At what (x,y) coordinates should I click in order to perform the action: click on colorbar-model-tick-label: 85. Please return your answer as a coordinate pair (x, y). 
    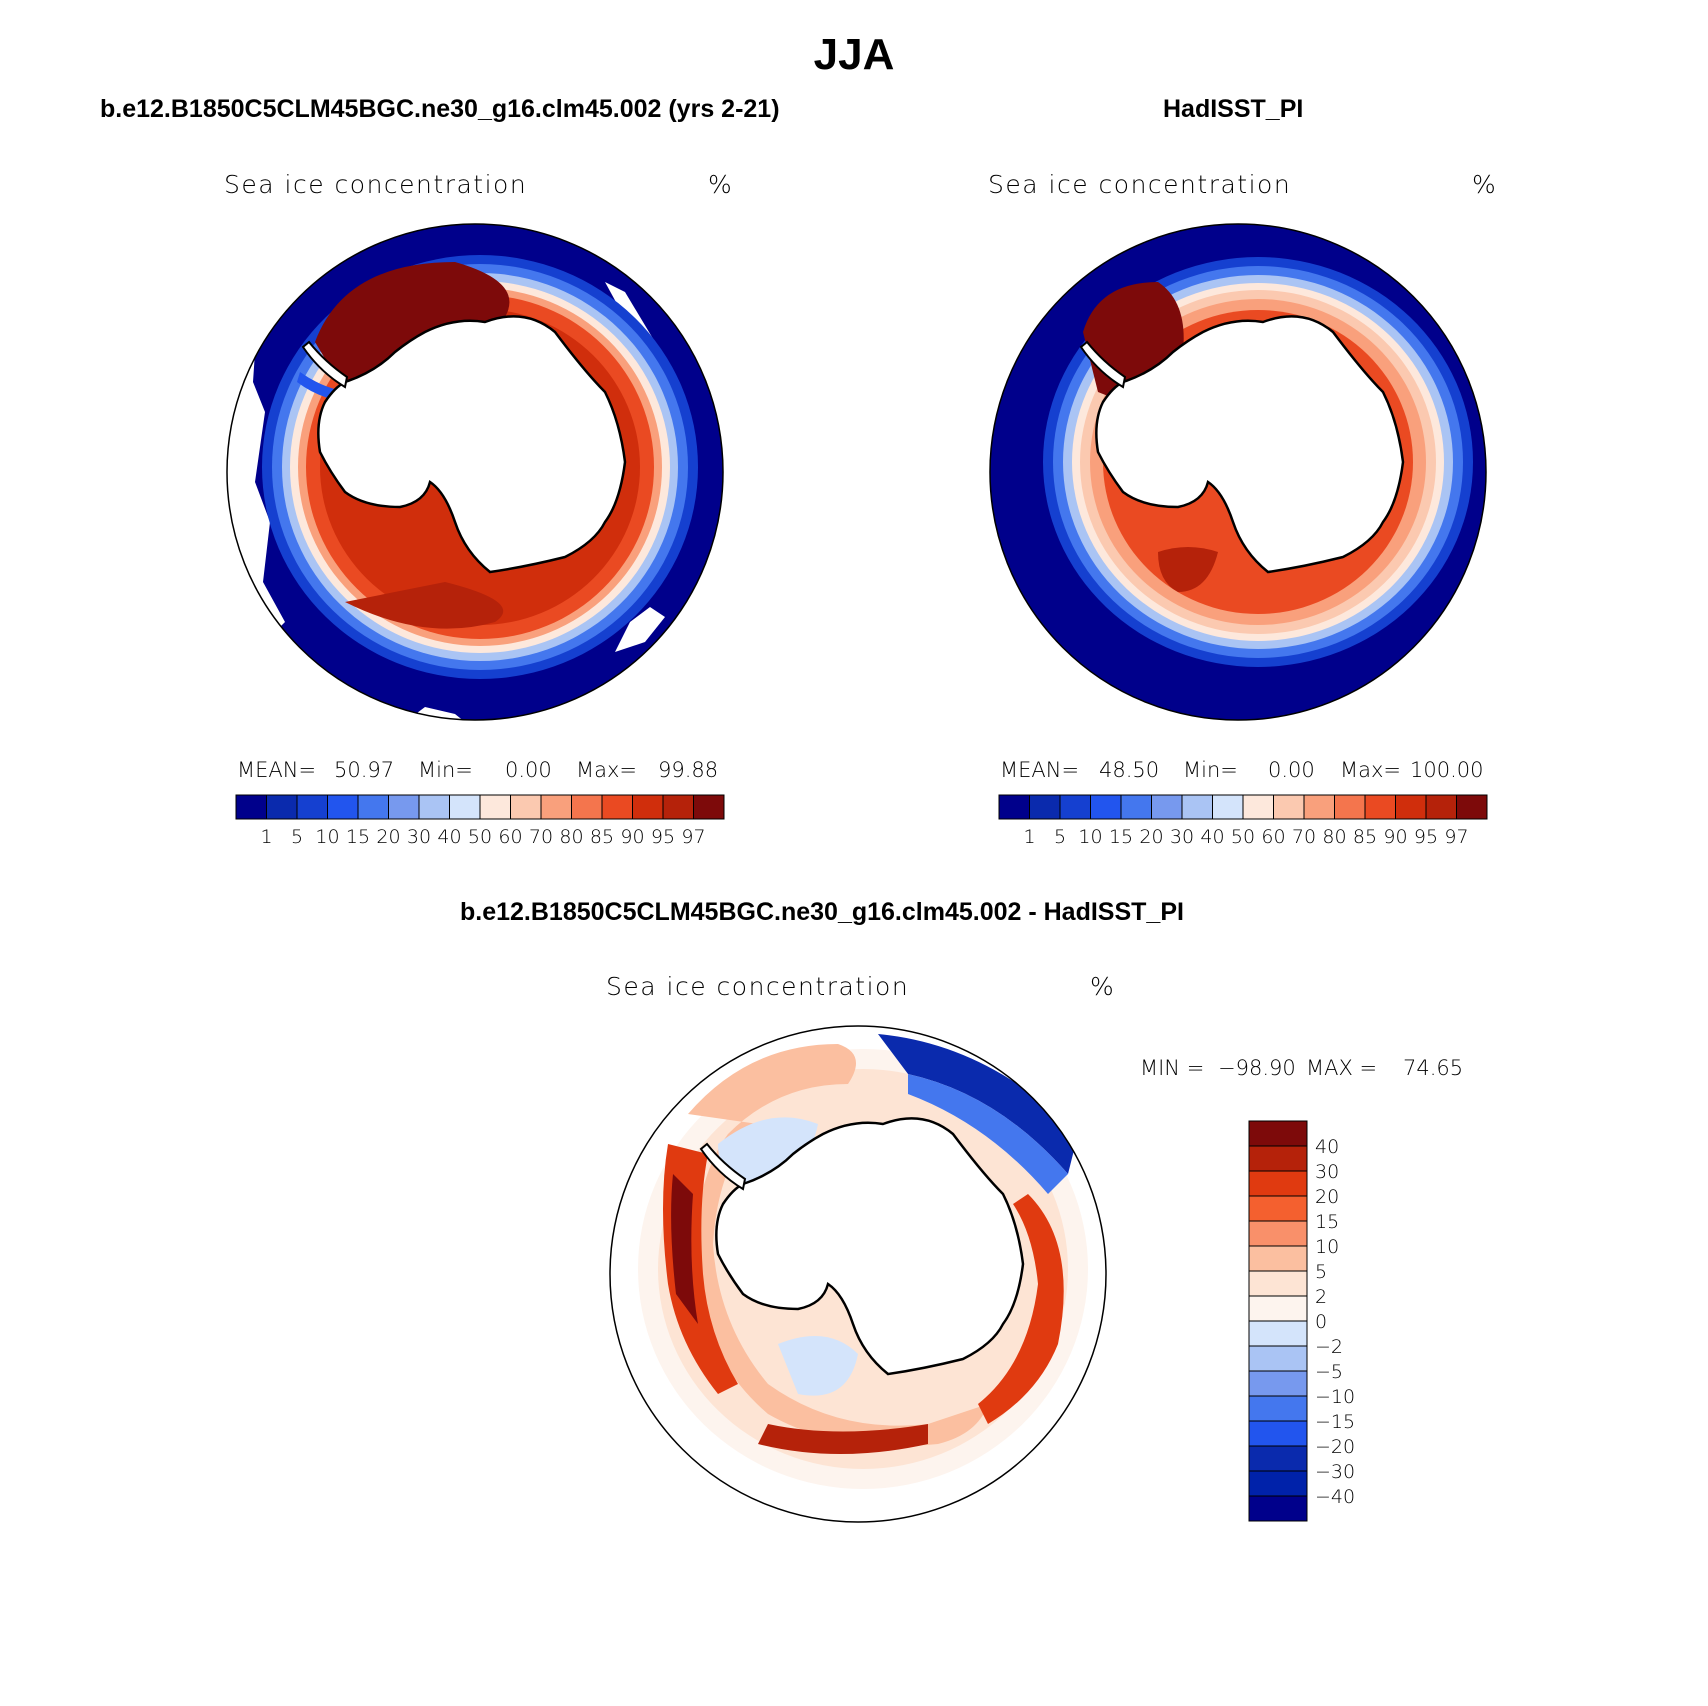
    Looking at the image, I should click on (602, 837).